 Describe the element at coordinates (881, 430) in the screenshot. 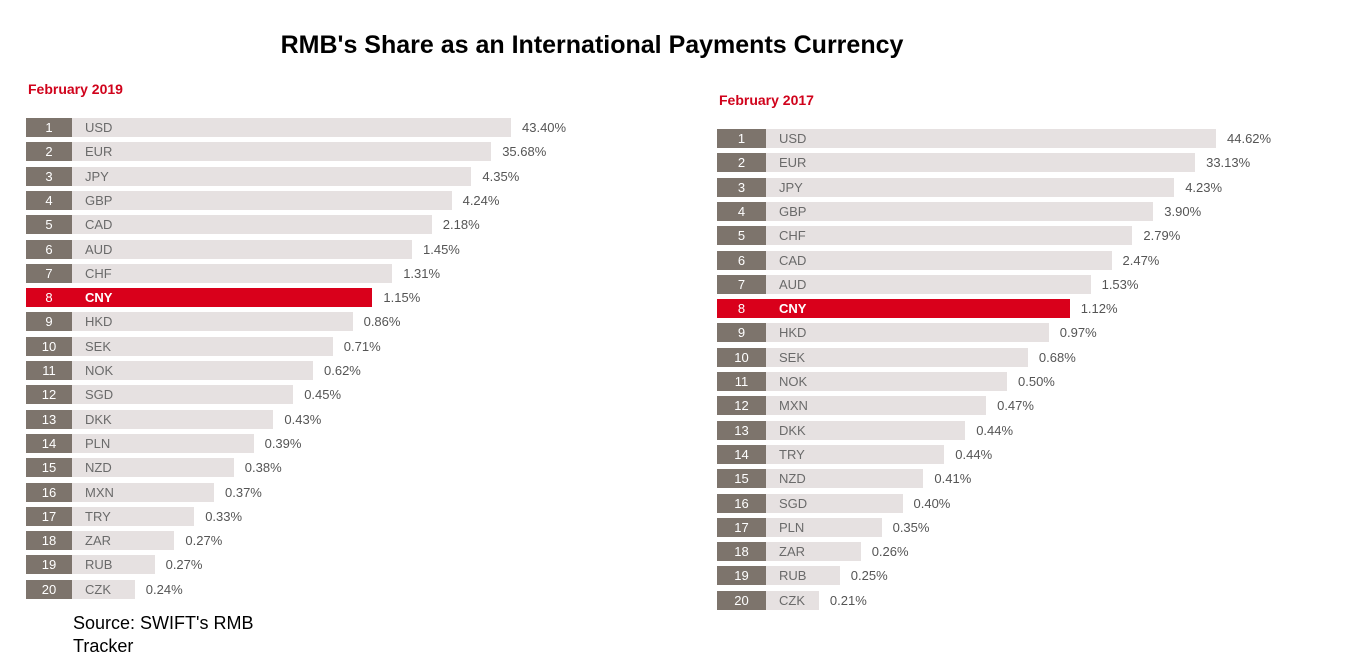

I see `bar-row-dkk: 13 DKK 0.44%` at that location.